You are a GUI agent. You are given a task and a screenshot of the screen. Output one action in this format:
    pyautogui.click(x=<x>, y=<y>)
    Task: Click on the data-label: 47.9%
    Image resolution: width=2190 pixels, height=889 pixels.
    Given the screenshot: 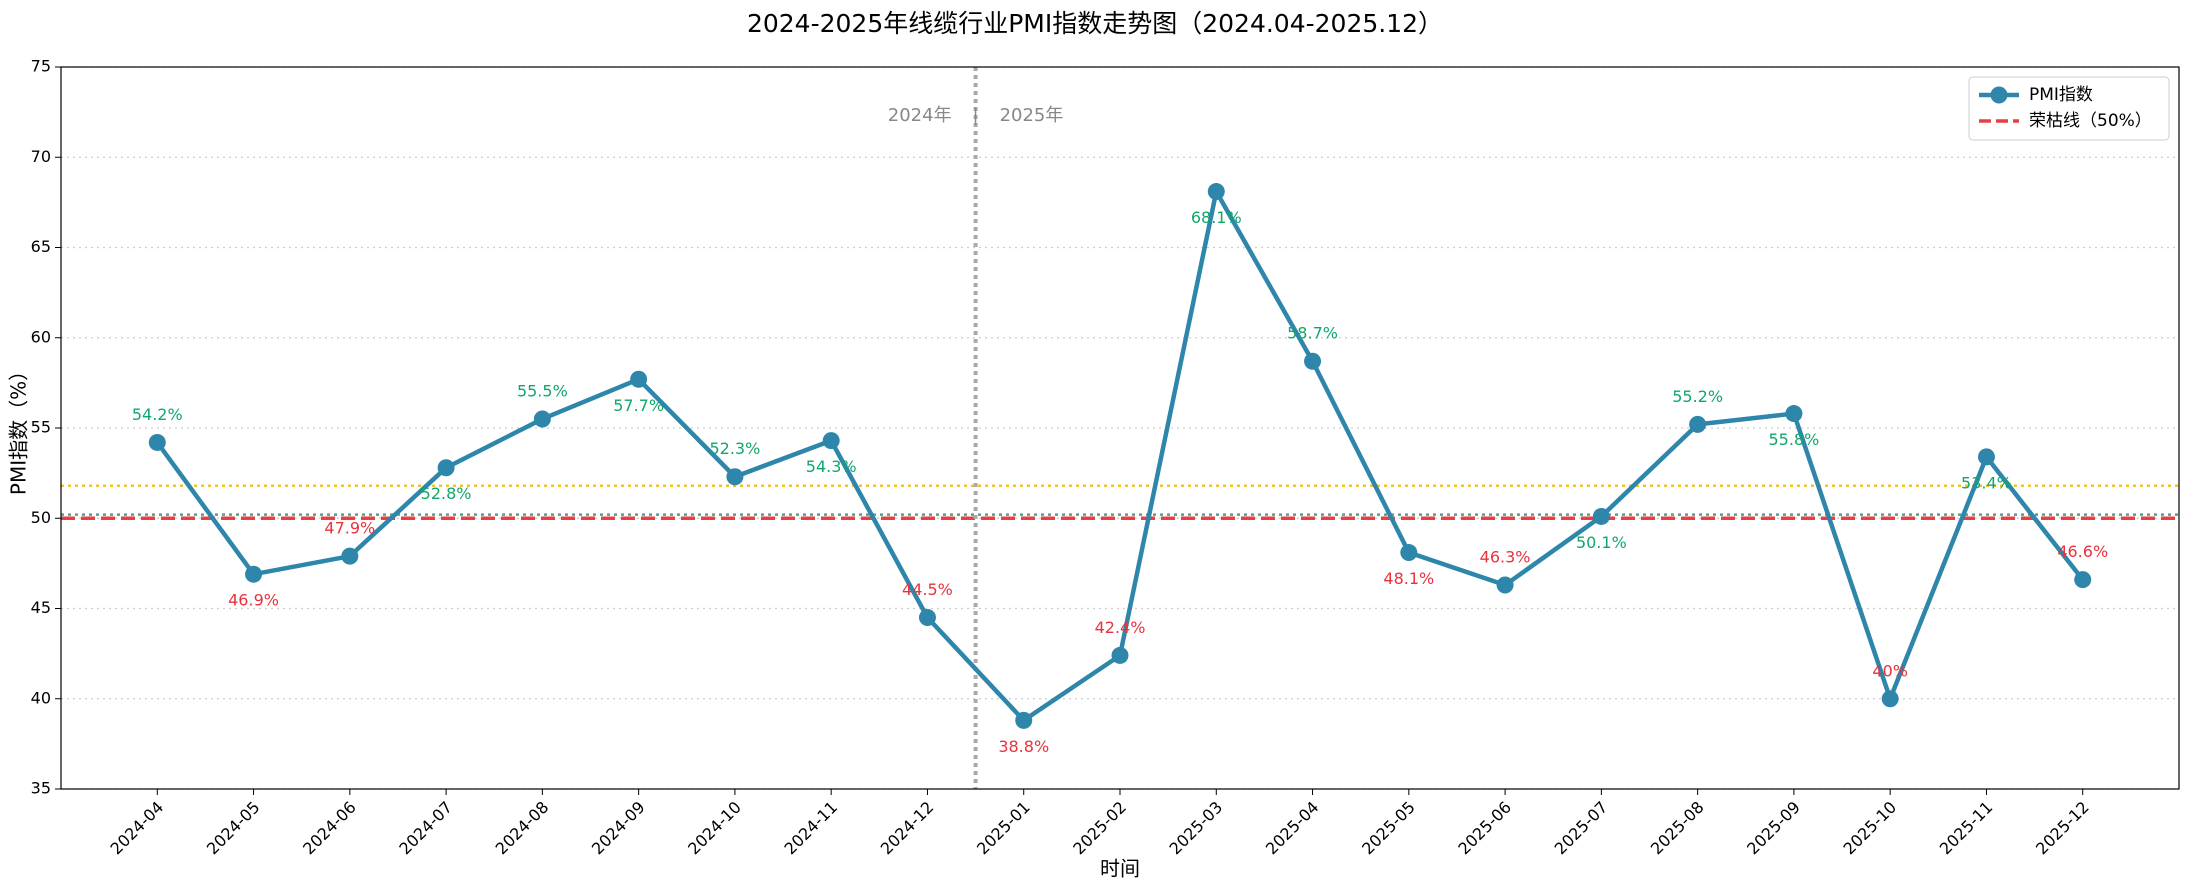 What is the action you would take?
    pyautogui.click(x=349, y=528)
    